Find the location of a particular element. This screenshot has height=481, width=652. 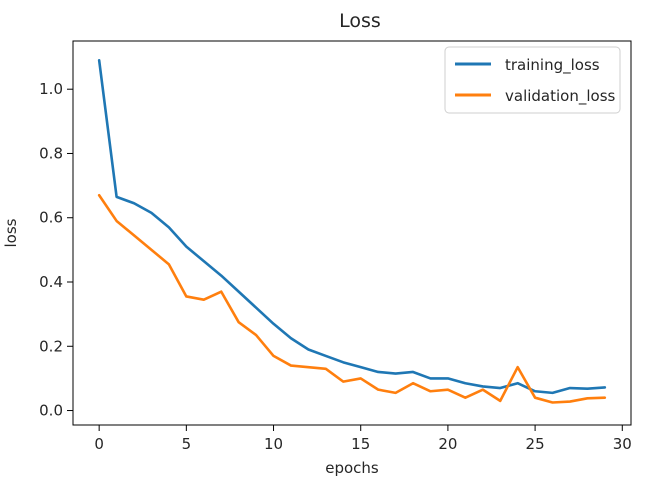

x-axis-ticks: 0 5 10 15 20 25 30 is located at coordinates (363, 439).